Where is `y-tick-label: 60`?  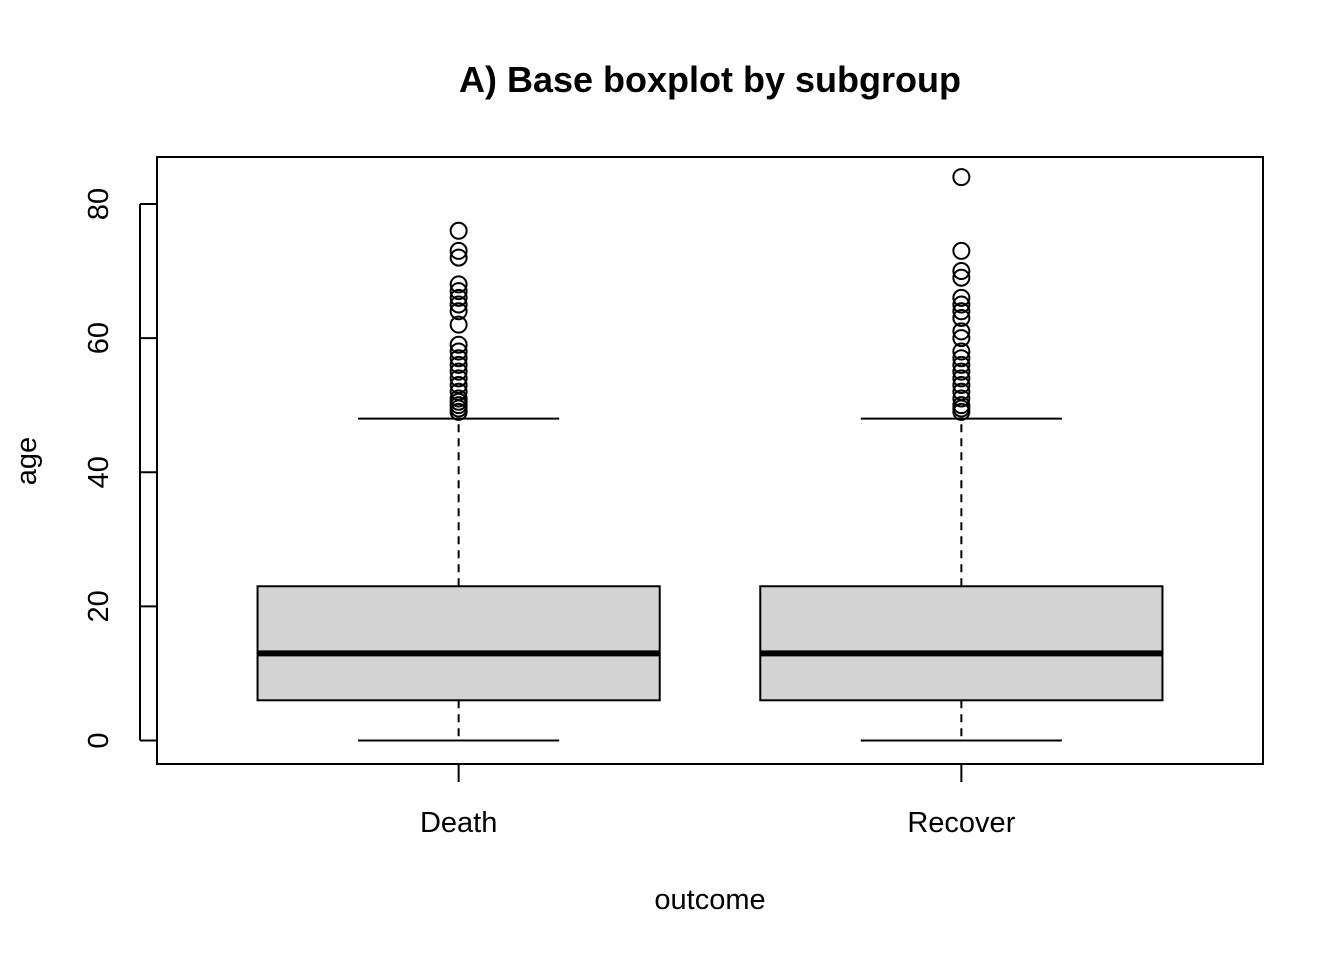
y-tick-label: 60 is located at coordinates (99, 338).